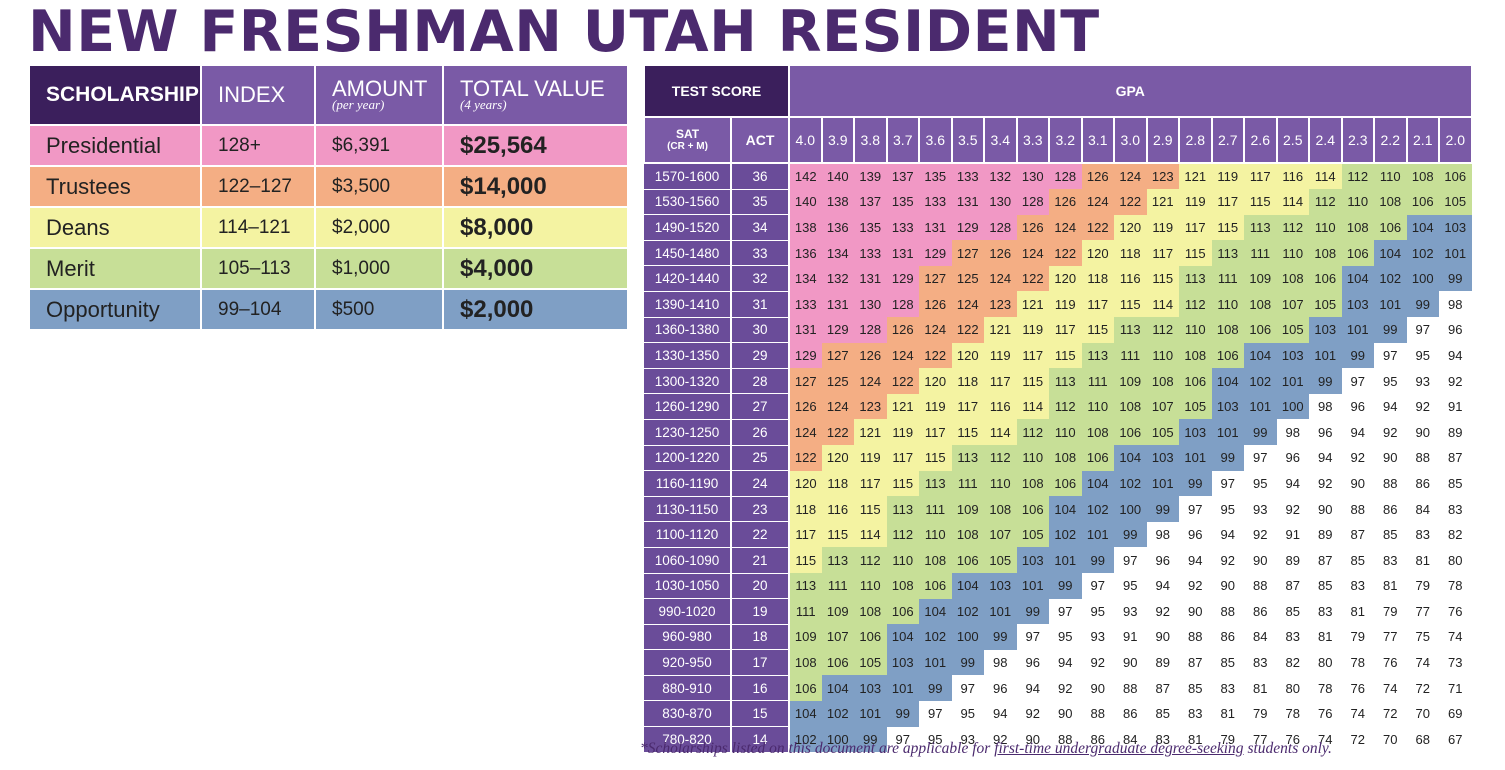 Image resolution: width=1505 pixels, height=770 pixels. I want to click on index-cell: 111, so click(837, 586).